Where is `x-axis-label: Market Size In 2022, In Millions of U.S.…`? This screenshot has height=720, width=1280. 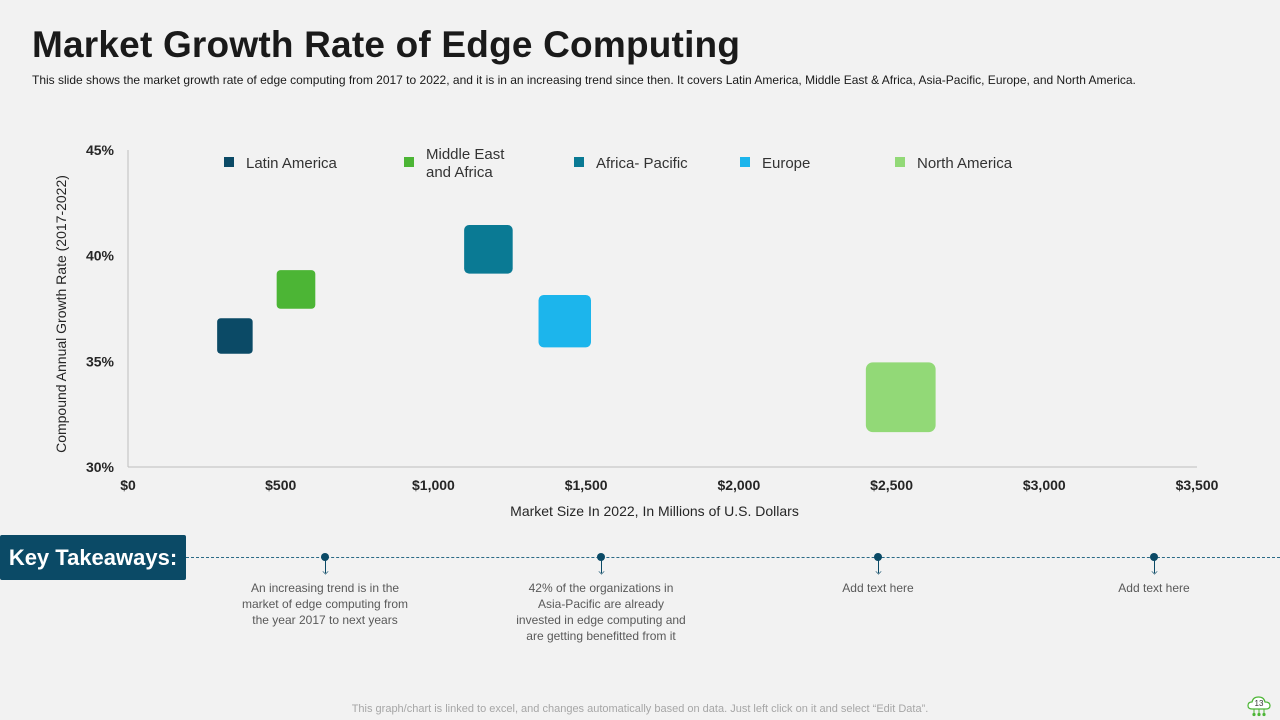 x-axis-label: Market Size In 2022, In Millions of U.S.… is located at coordinates (654, 511).